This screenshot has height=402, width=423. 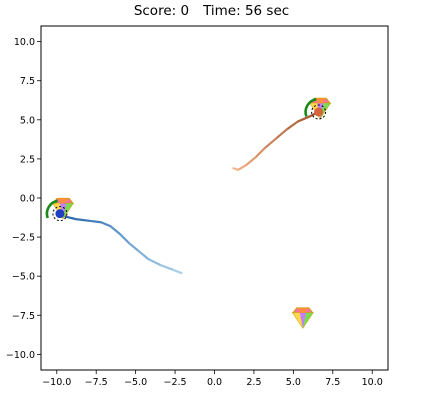 I want to click on blue-agent-heading-arc, so click(x=52, y=209).